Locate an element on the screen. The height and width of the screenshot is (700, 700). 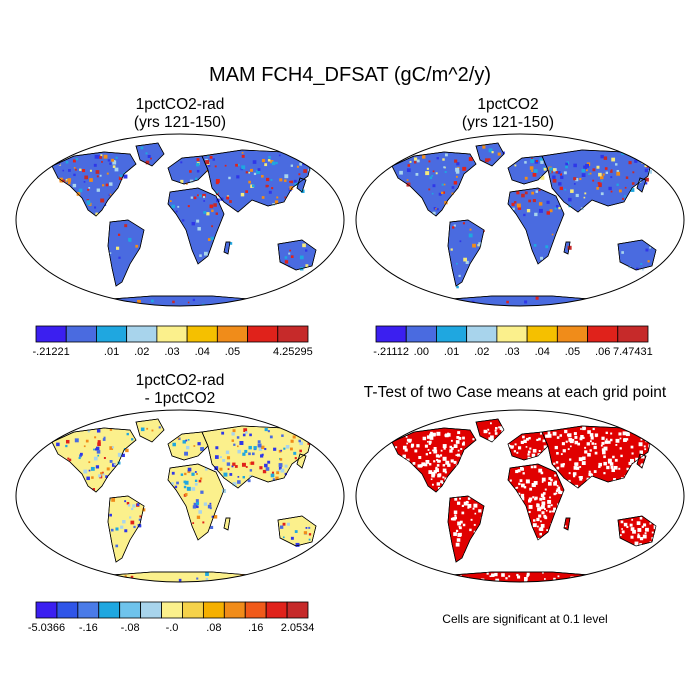
colorbar-label: 4.25295 is located at coordinates (293, 352).